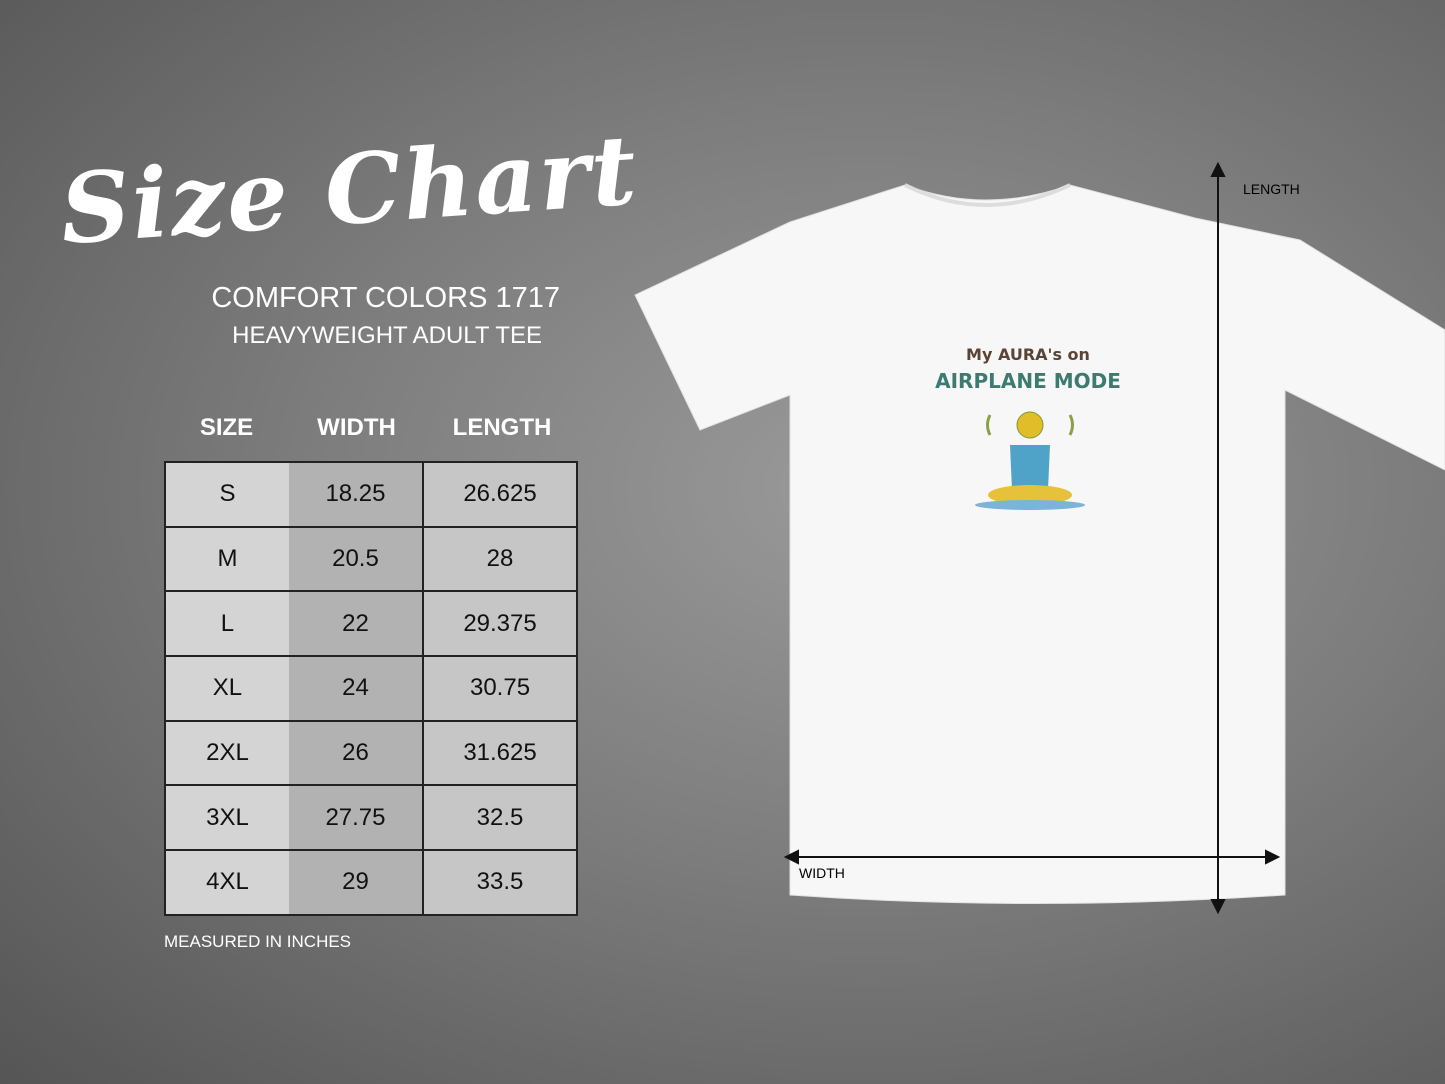 The height and width of the screenshot is (1084, 1445). I want to click on width-arrow, so click(1032, 857).